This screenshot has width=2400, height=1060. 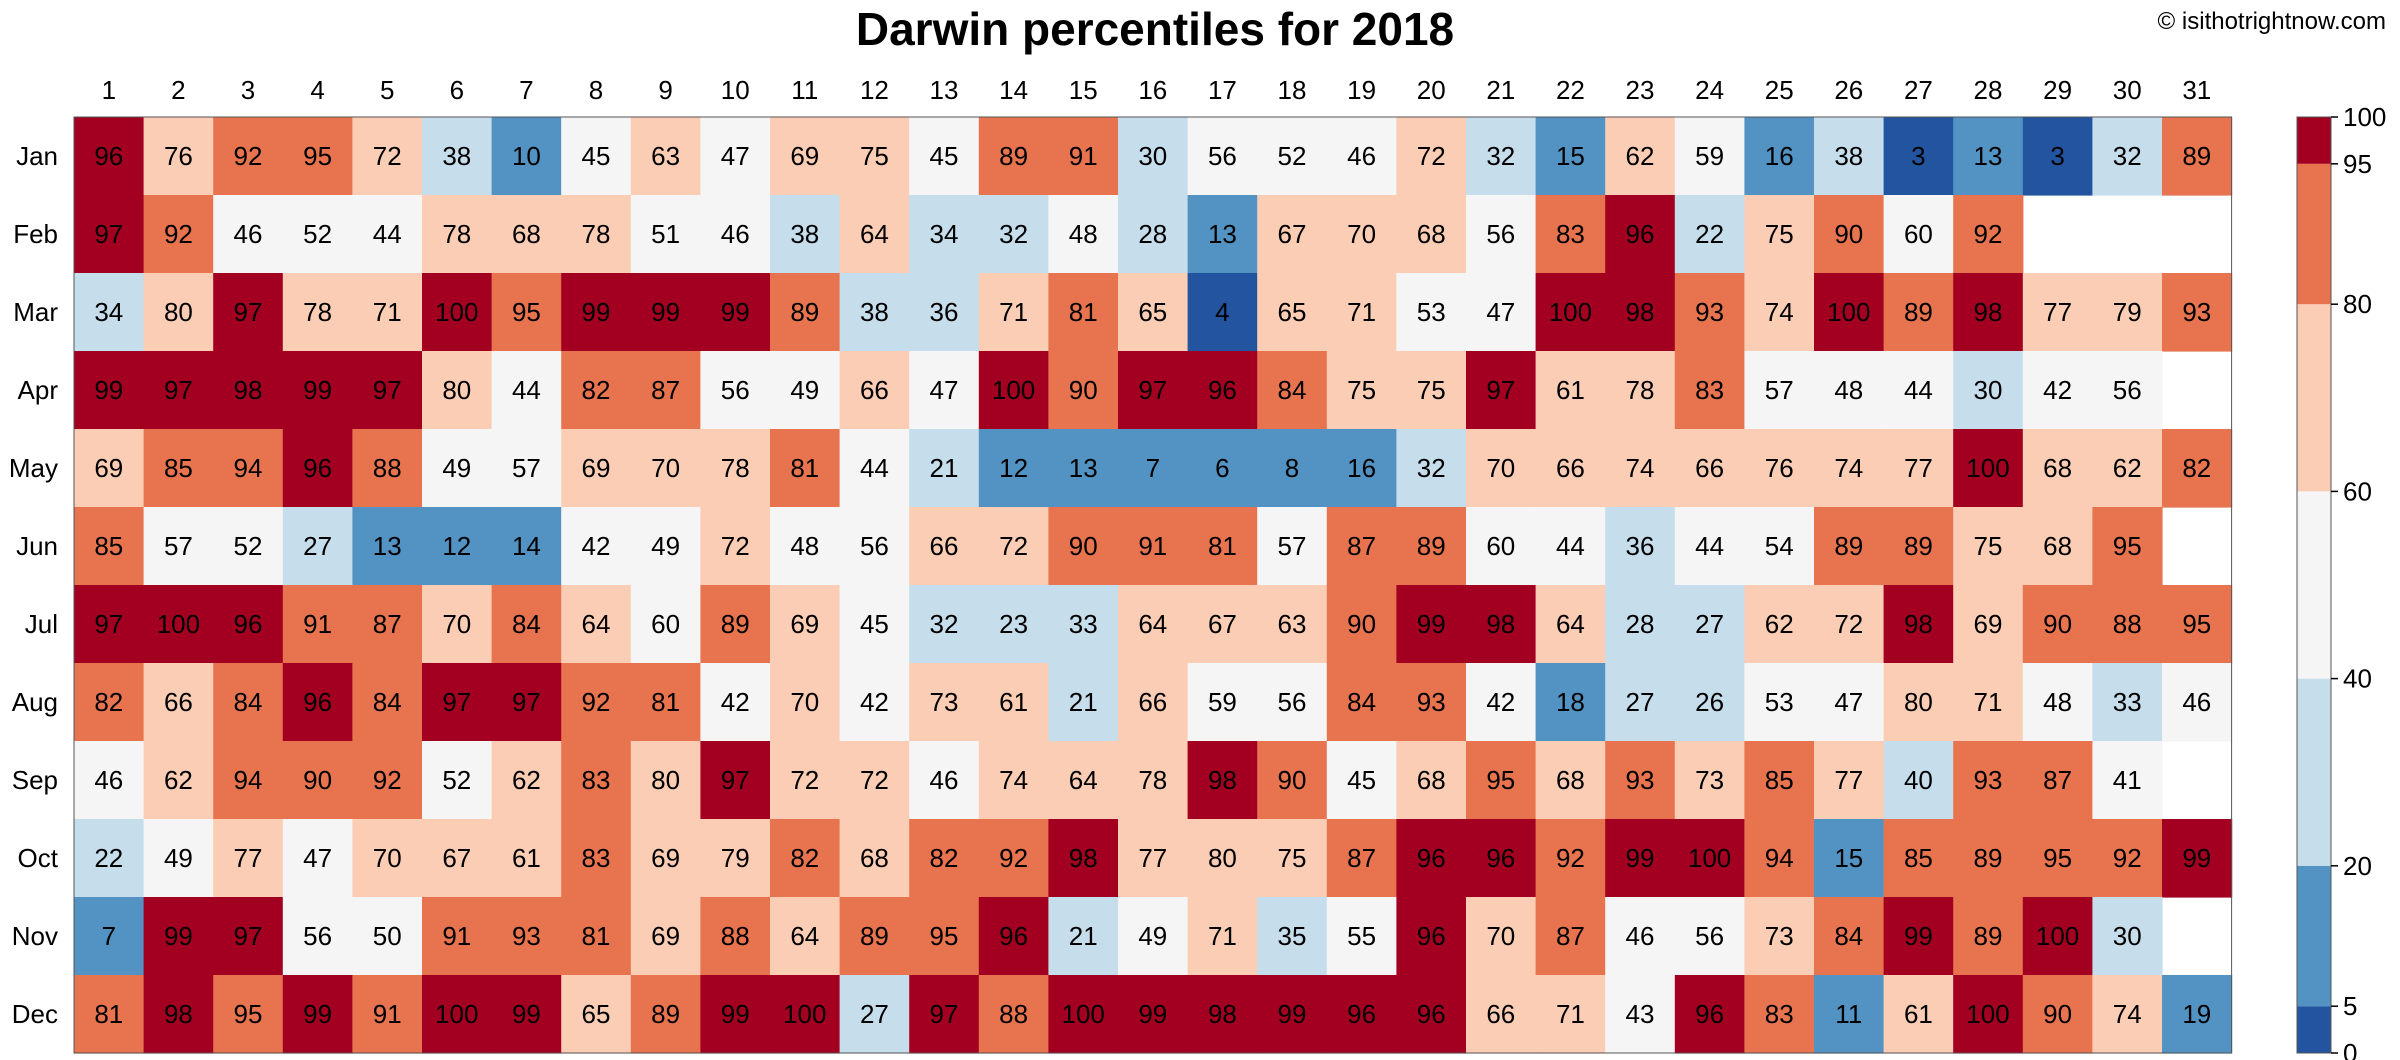 What do you see at coordinates (735, 858) in the screenshot?
I see `cell-value-label: 79` at bounding box center [735, 858].